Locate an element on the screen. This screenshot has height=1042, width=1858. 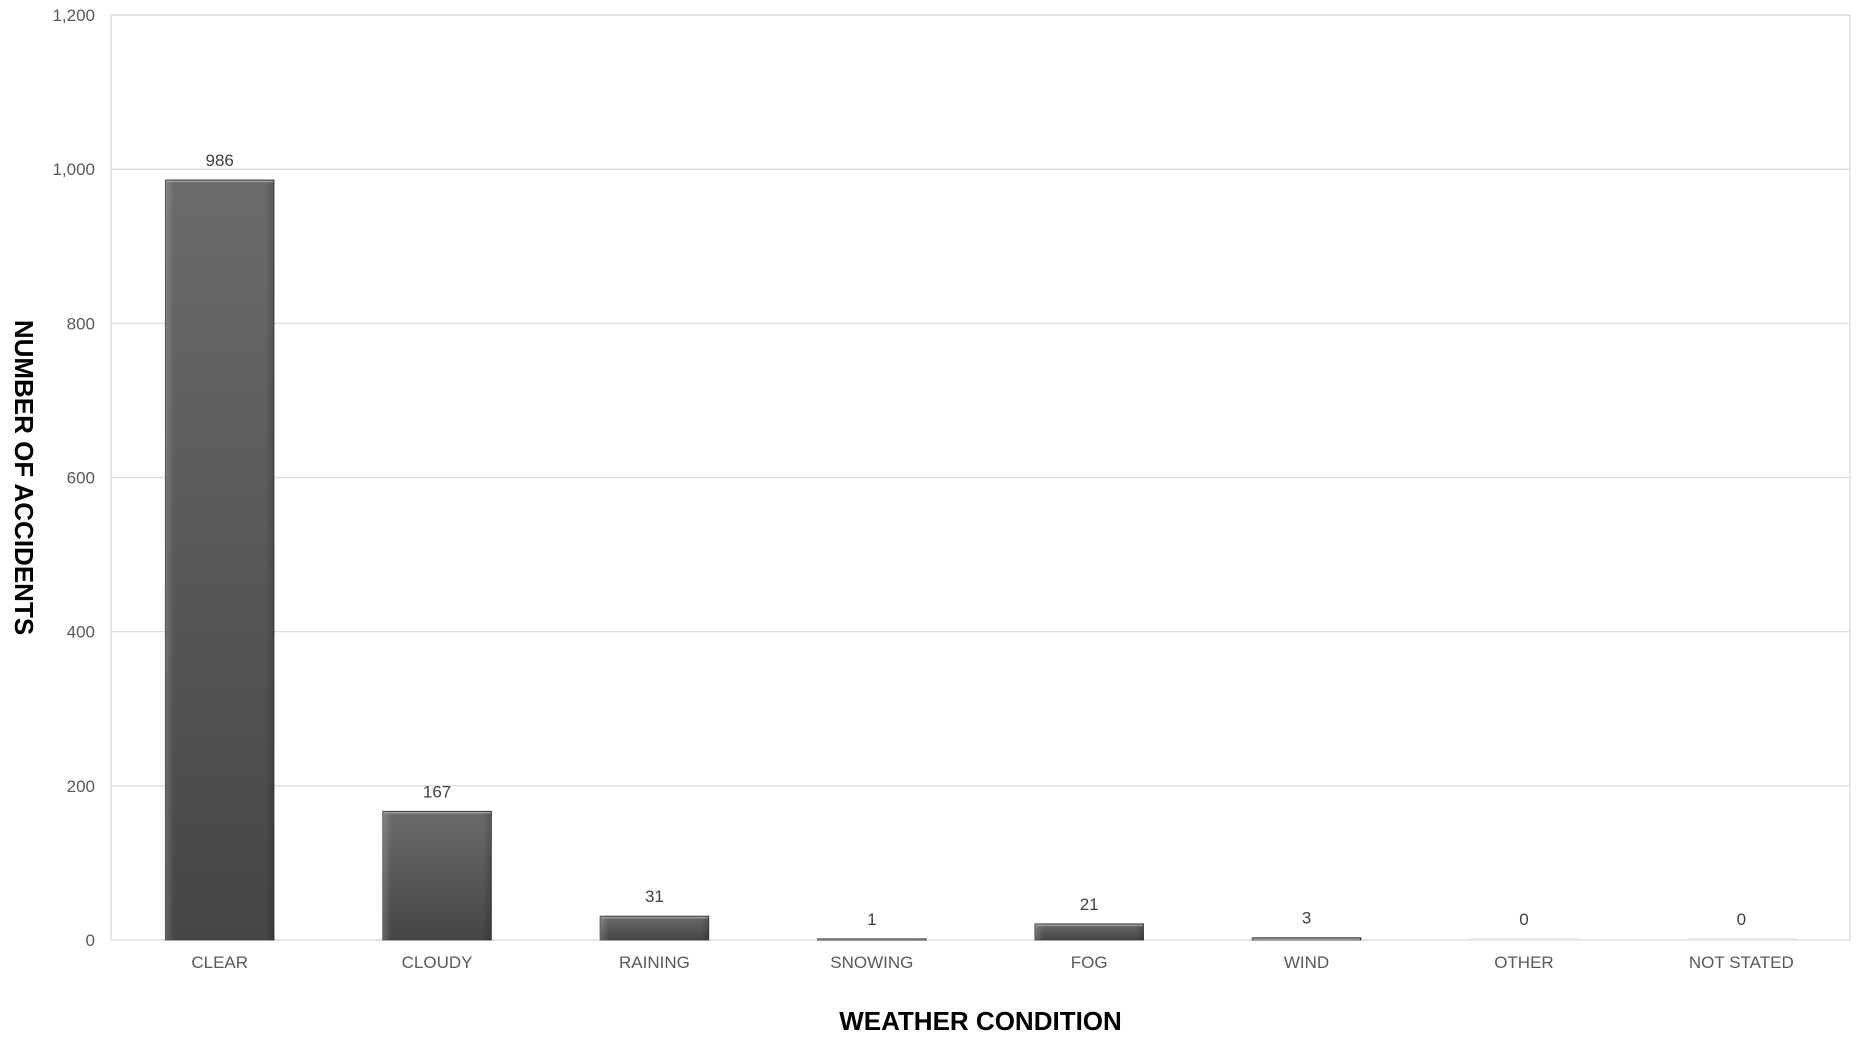
data-label: 986 is located at coordinates (220, 160).